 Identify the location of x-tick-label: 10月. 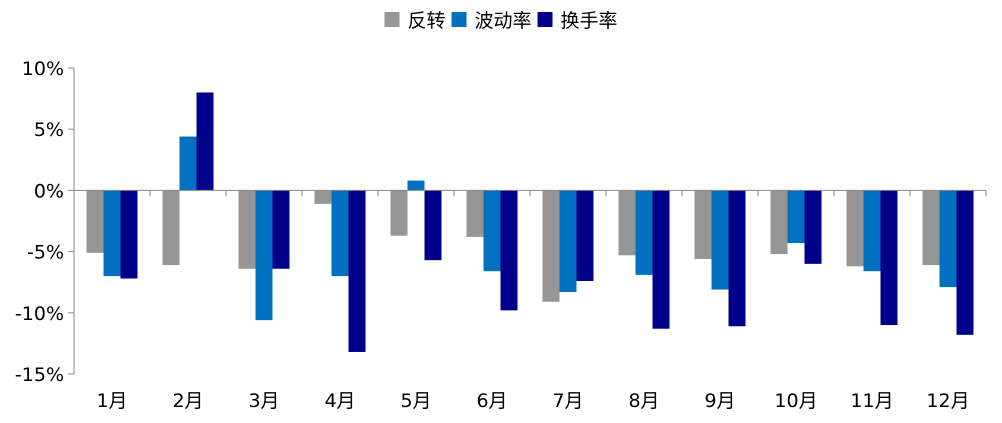
(795, 401).